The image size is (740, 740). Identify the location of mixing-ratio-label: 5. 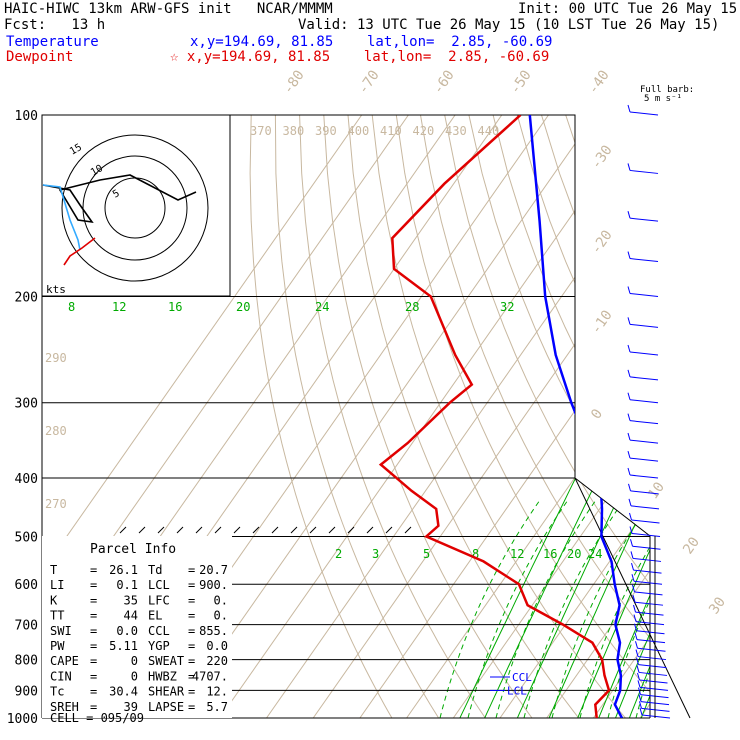
(426, 554).